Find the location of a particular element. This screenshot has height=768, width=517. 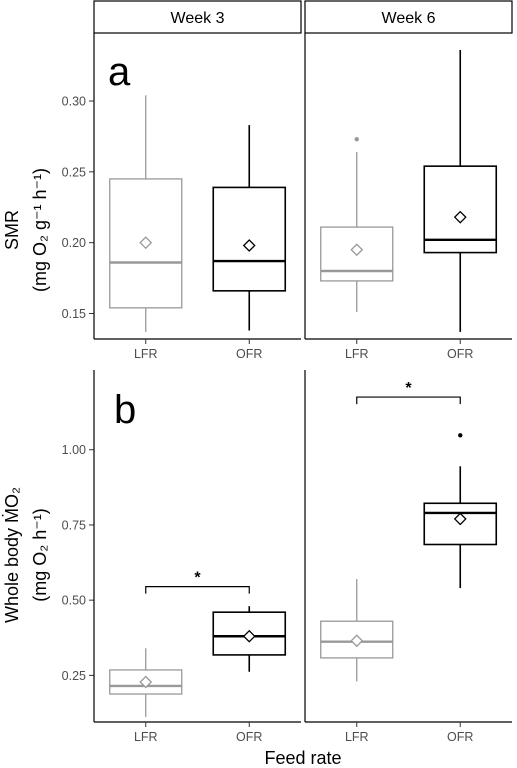

panel-b-facet1-xtick-label-lfr: LFR is located at coordinates (146, 737).